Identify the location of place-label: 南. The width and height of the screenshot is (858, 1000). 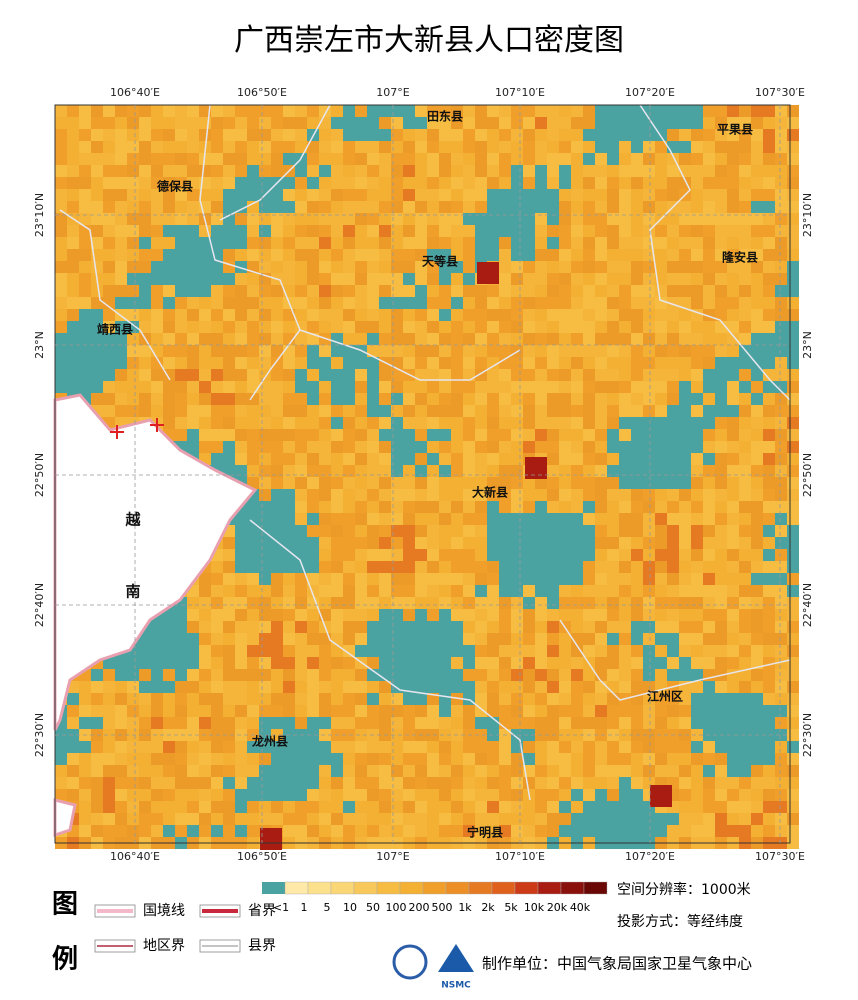
(132, 592).